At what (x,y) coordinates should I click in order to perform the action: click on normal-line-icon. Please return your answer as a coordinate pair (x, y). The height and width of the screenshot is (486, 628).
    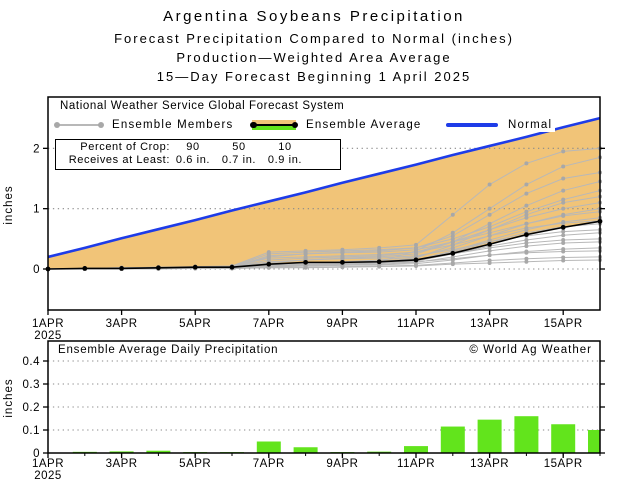
    Looking at the image, I should click on (472, 125).